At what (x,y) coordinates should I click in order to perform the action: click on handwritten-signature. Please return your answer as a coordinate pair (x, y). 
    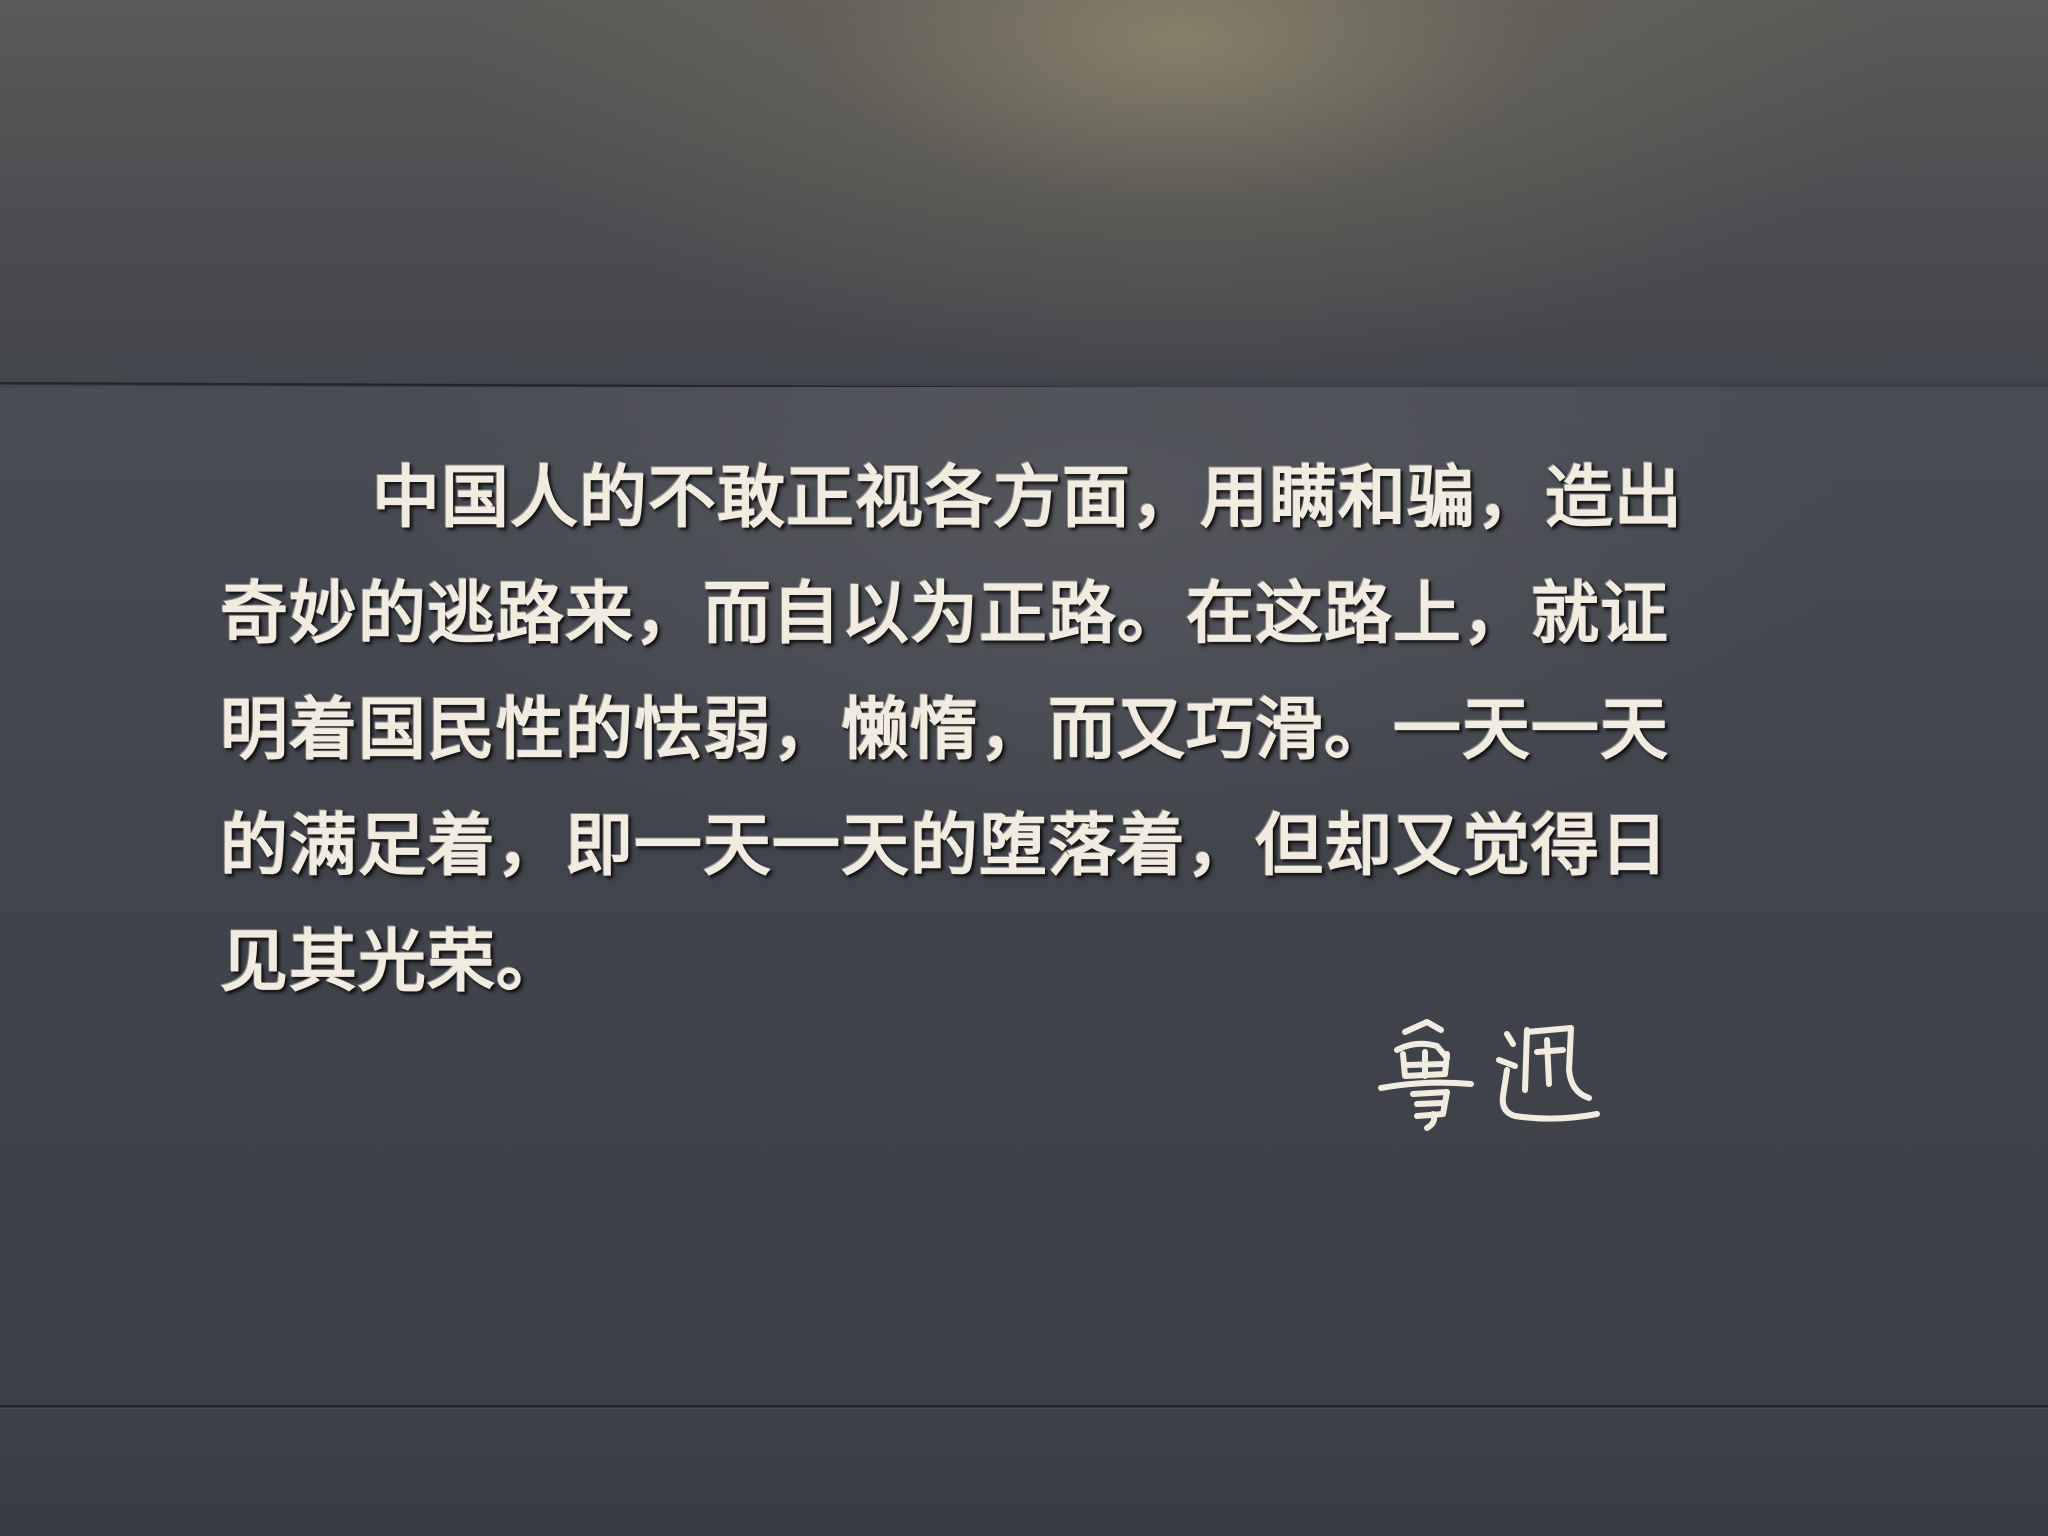
    Looking at the image, I should click on (1489, 1075).